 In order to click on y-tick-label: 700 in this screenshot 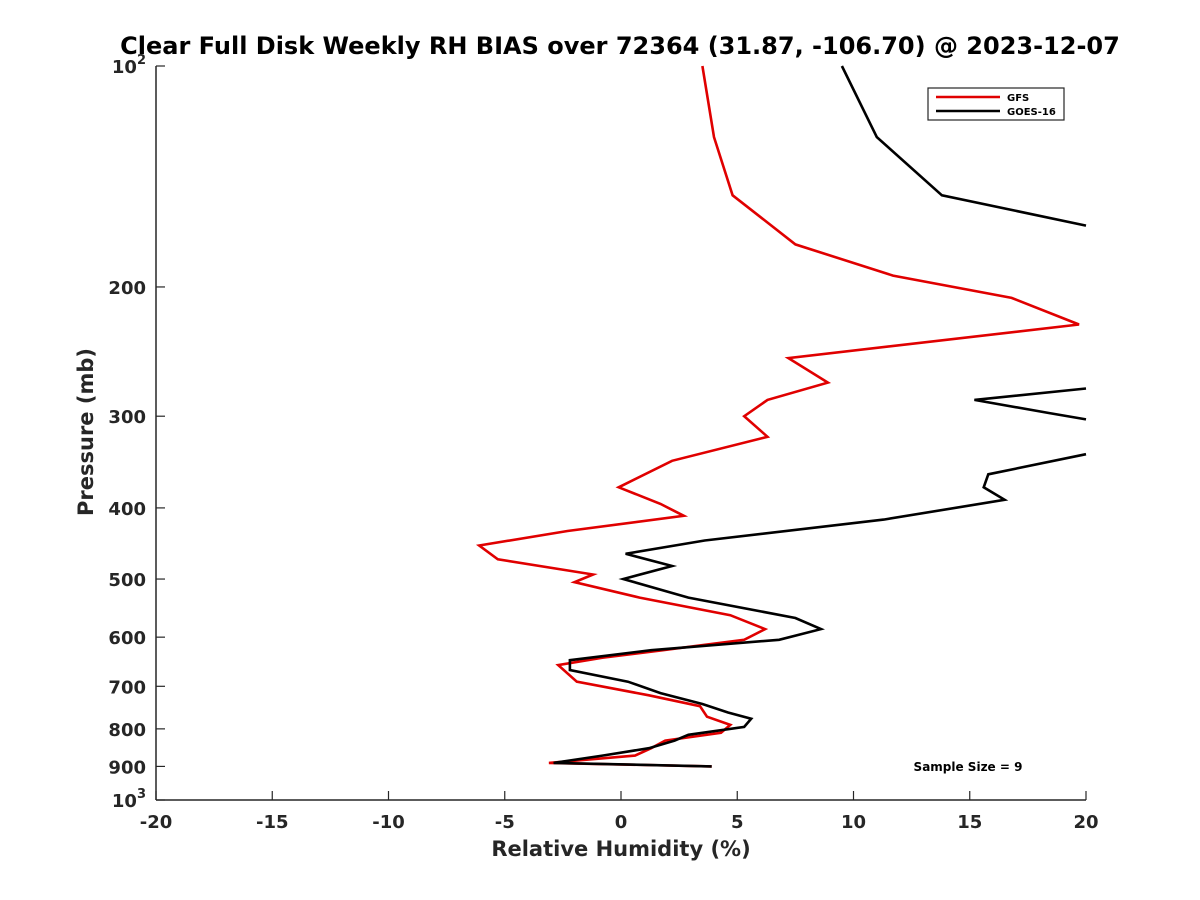, I will do `click(127, 687)`.